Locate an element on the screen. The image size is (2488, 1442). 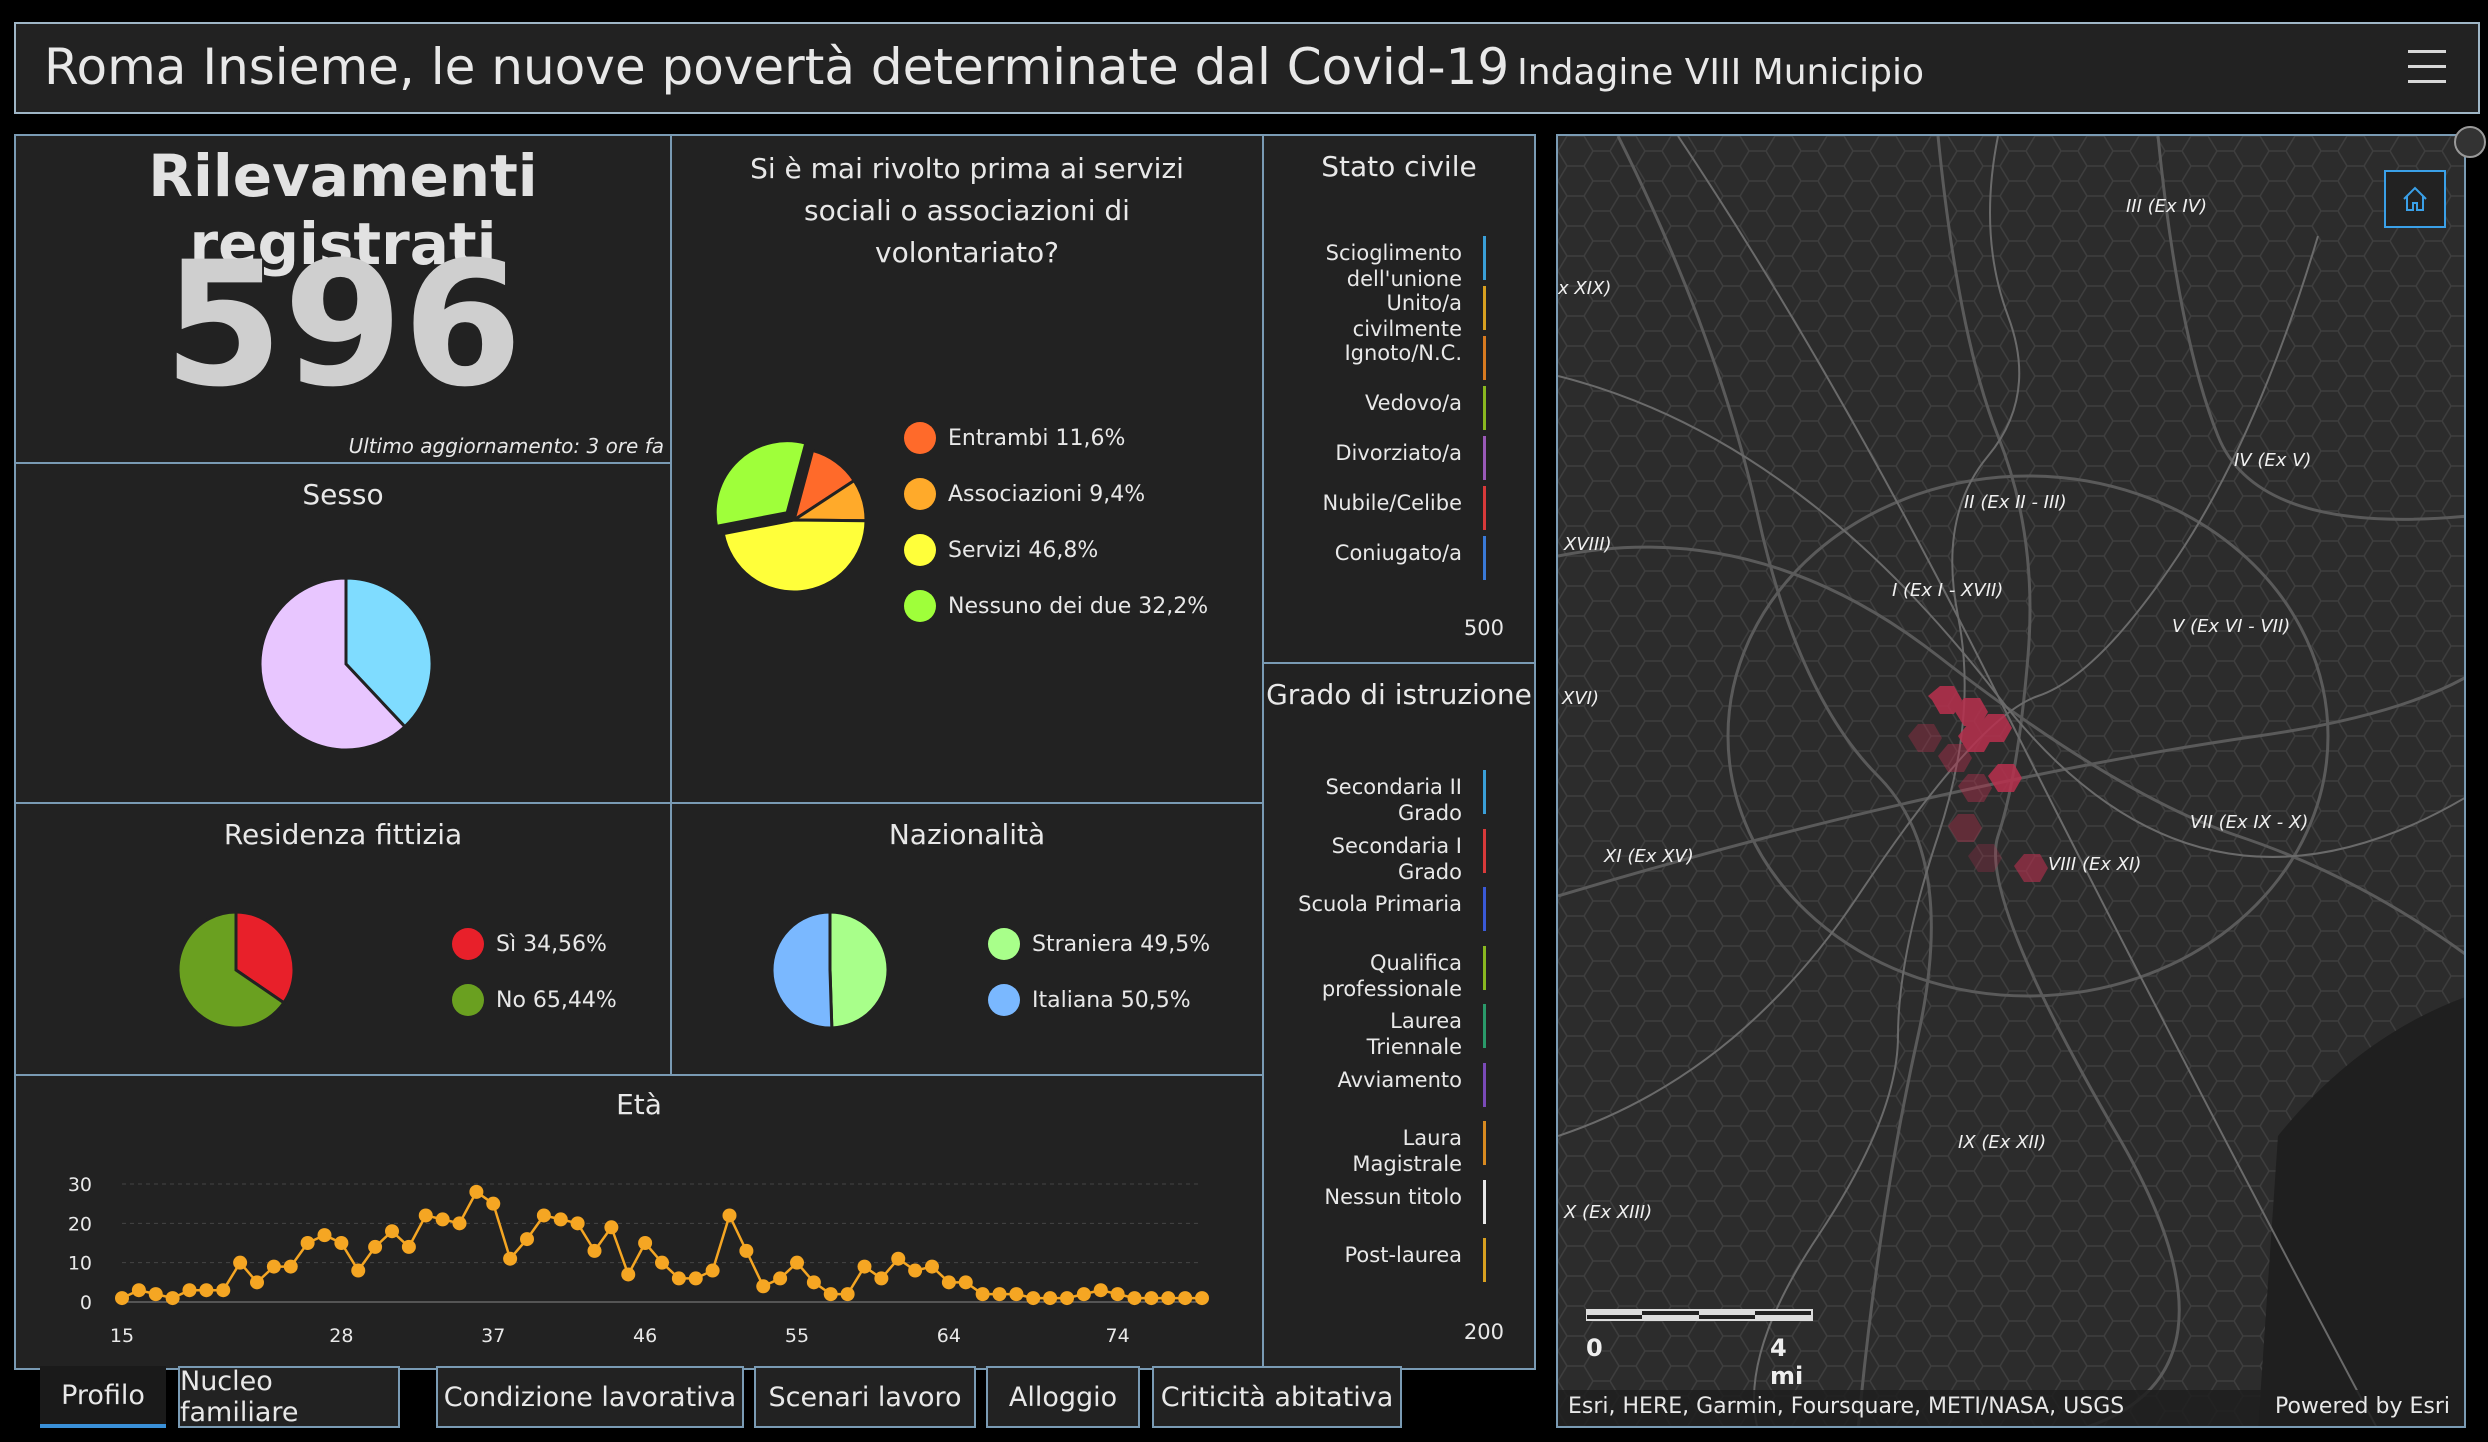
powered-by-link: Powered by Esri is located at coordinates (2362, 1406).